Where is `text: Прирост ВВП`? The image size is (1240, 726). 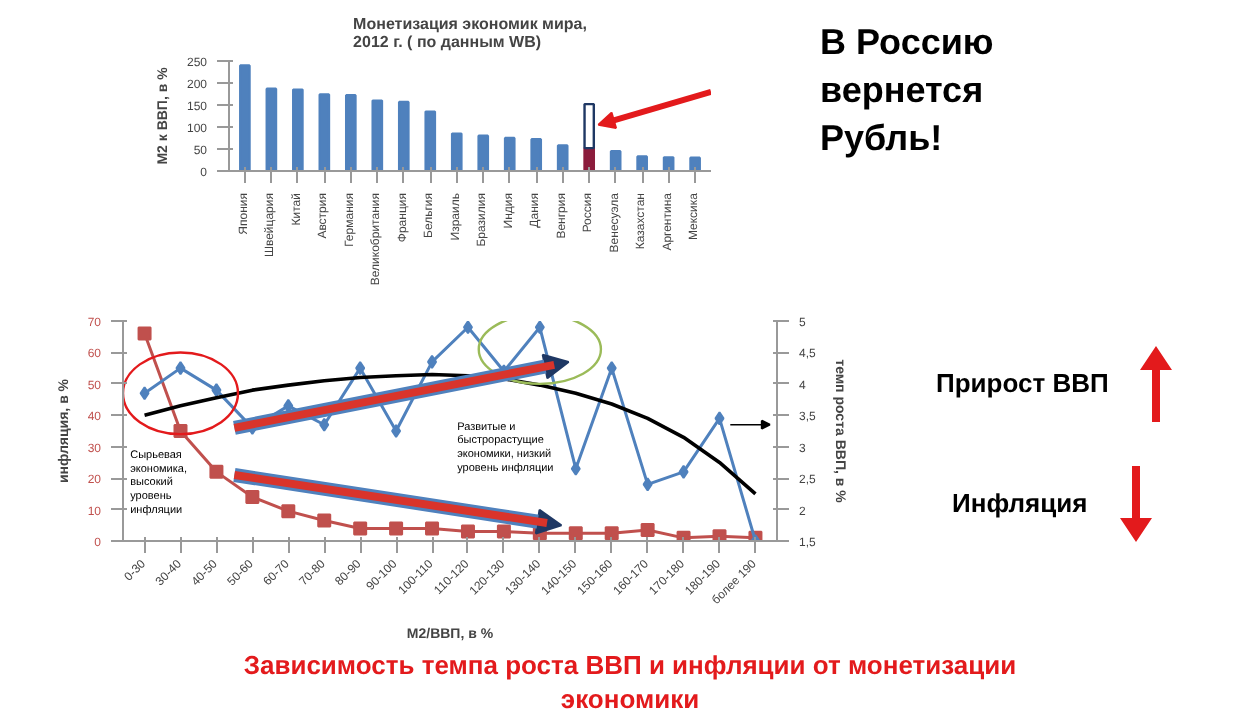 text: Прирост ВВП is located at coordinates (1023, 383).